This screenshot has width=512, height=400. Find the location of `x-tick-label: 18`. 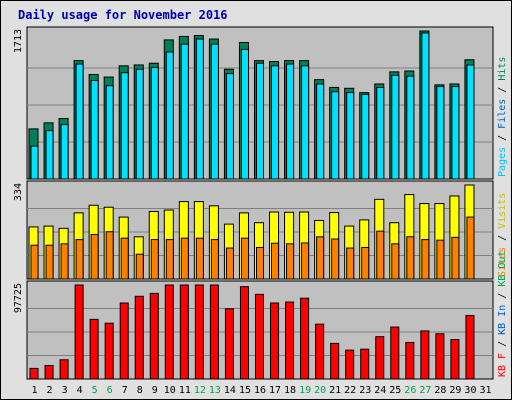

x-tick-label: 18 is located at coordinates (290, 390).